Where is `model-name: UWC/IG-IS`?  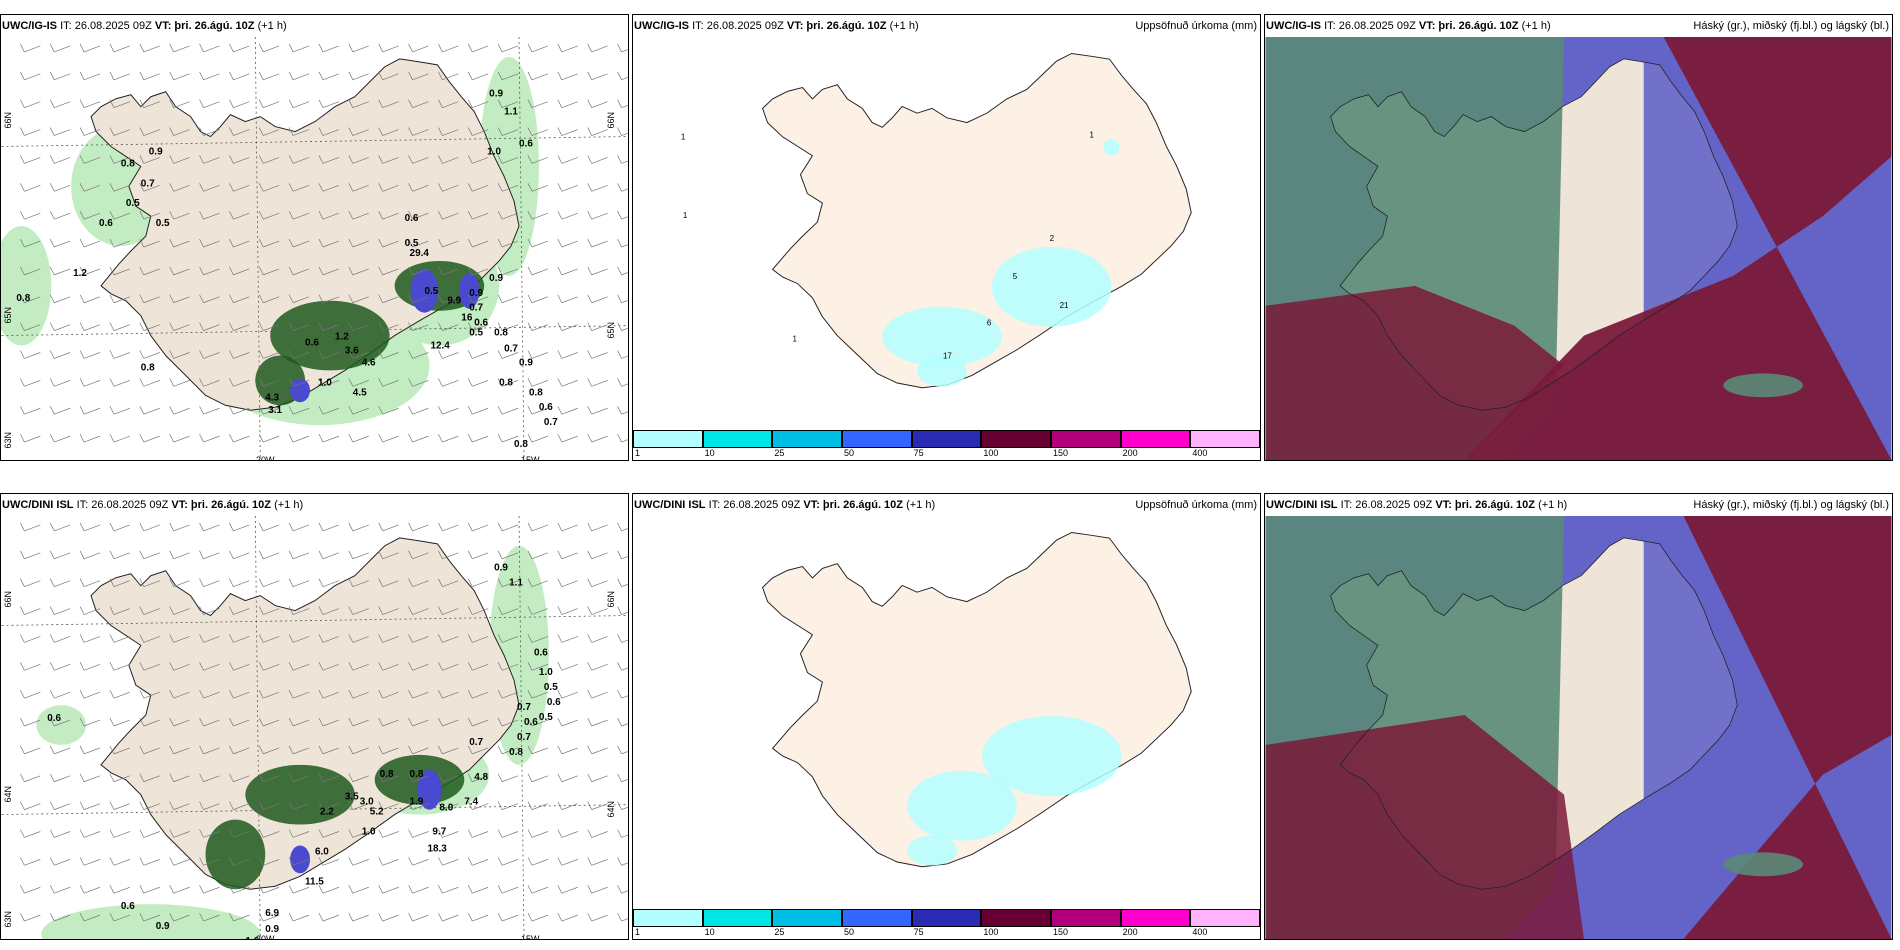
model-name: UWC/IG-IS is located at coordinates (1293, 26).